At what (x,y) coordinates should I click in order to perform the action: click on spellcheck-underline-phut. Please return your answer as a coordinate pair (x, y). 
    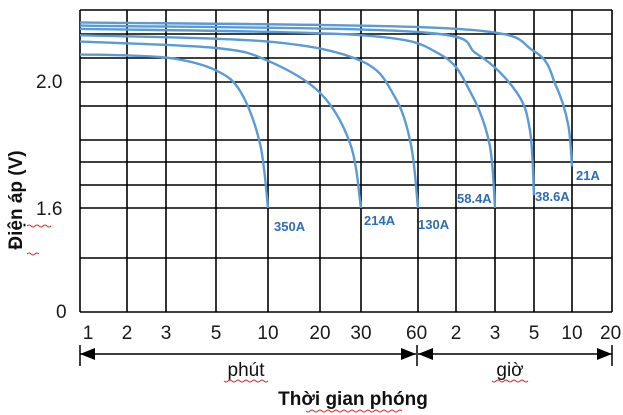
    Looking at the image, I should click on (246, 381).